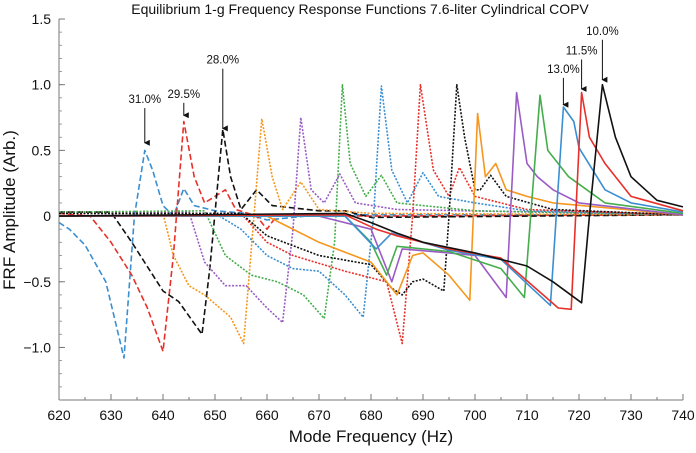 This screenshot has height=453, width=696. Describe the element at coordinates (563, 70) in the screenshot. I see `annotation-label: 13.0%` at that location.